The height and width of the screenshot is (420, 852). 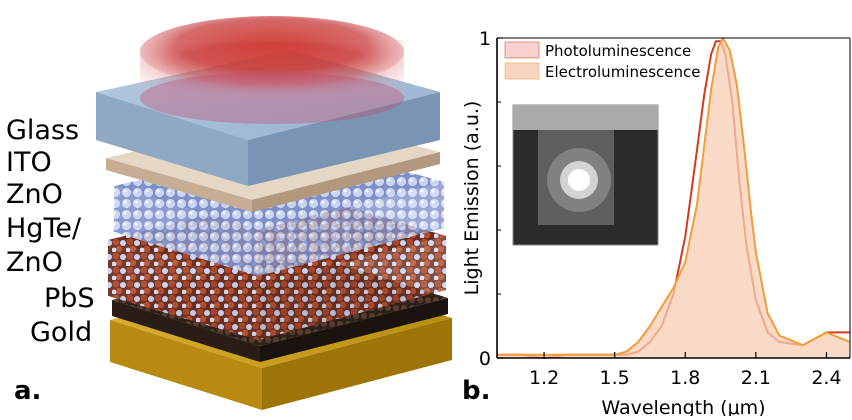 I want to click on legend-label-2: Electroluminescence, so click(x=622, y=72).